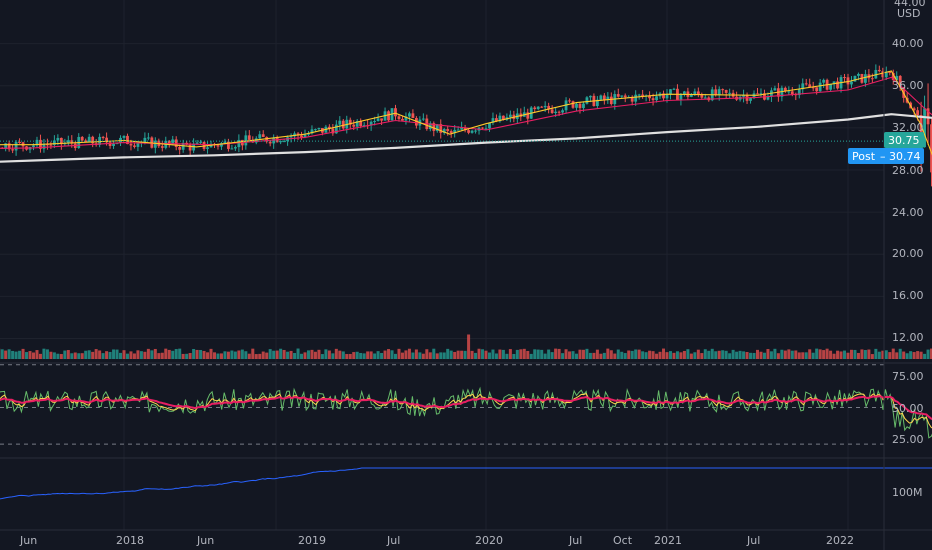  I want to click on time-tick-label: Jul, so click(753, 540).